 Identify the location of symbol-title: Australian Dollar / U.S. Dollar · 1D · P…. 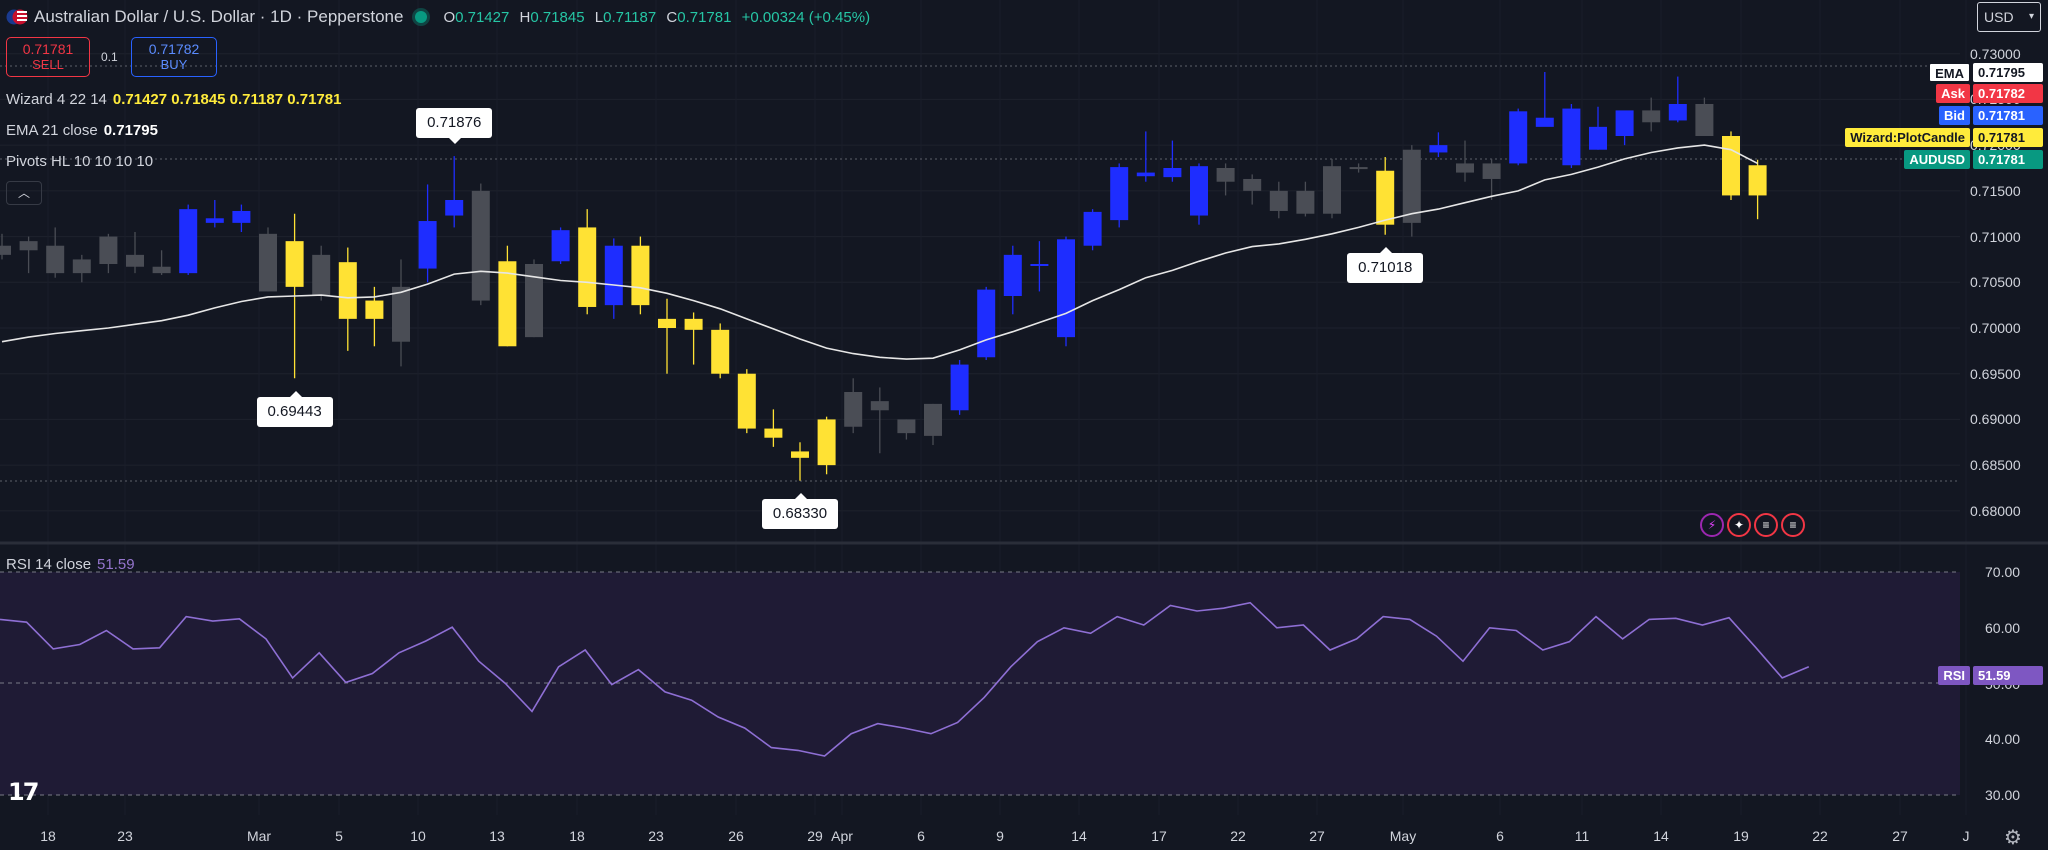
(219, 16).